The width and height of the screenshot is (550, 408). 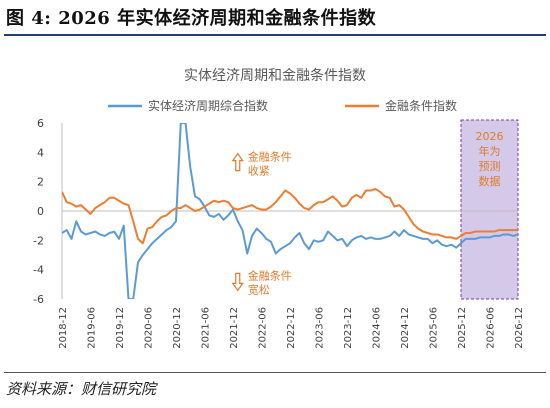 I want to click on figure-title: 图 4: 2026 年实体经济周期和金融条件指数, so click(x=191, y=18).